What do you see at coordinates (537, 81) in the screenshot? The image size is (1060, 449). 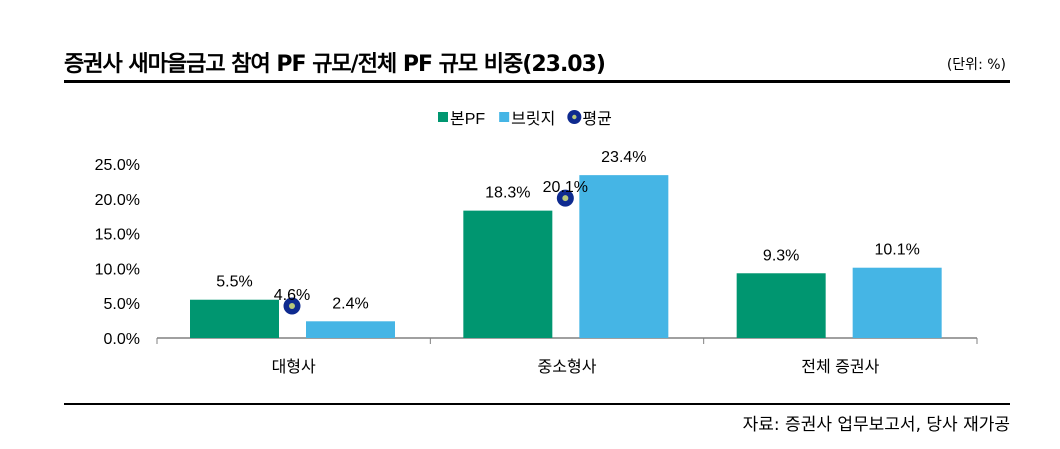 I see `title-divider` at bounding box center [537, 81].